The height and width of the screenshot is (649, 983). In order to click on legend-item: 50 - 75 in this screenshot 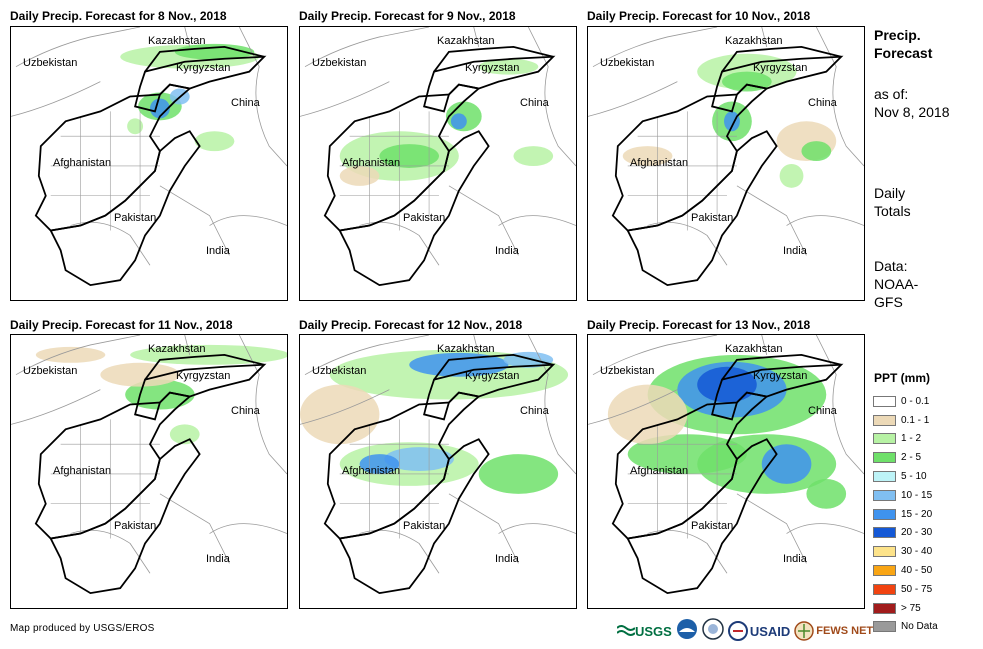, I will do `click(905, 589)`.